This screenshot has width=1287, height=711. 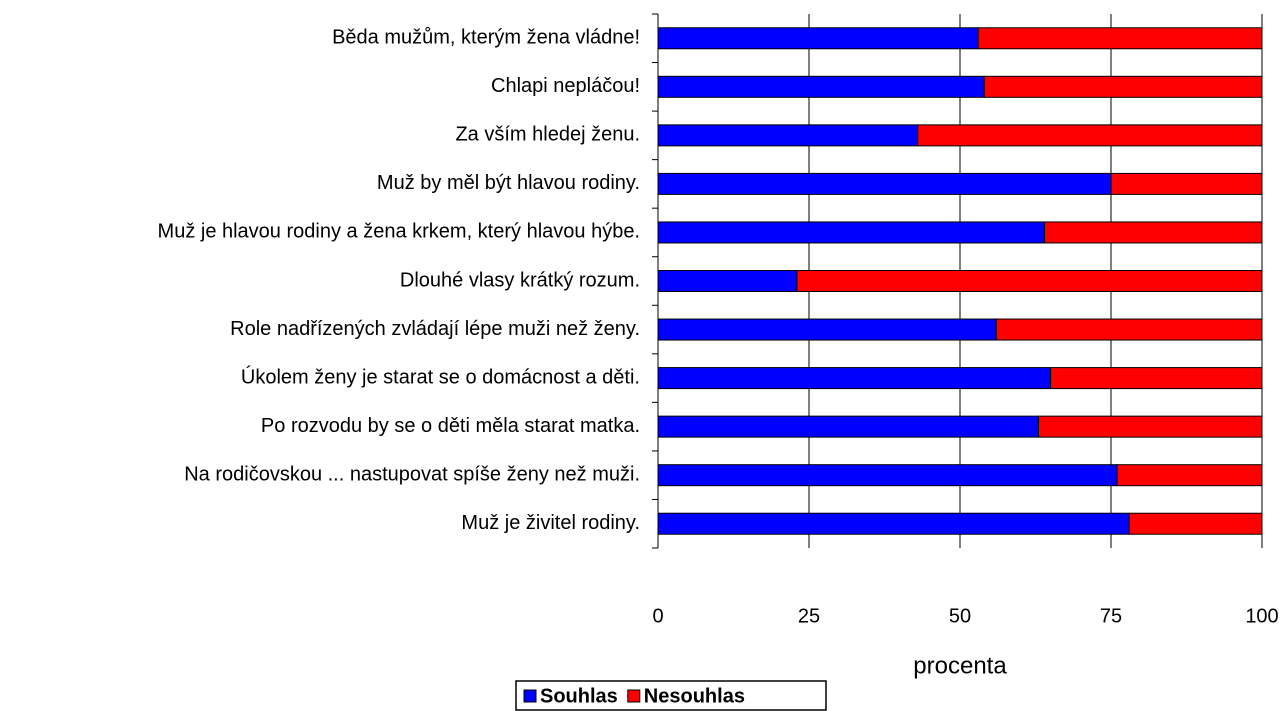 I want to click on legend-frame, so click(x=671, y=695).